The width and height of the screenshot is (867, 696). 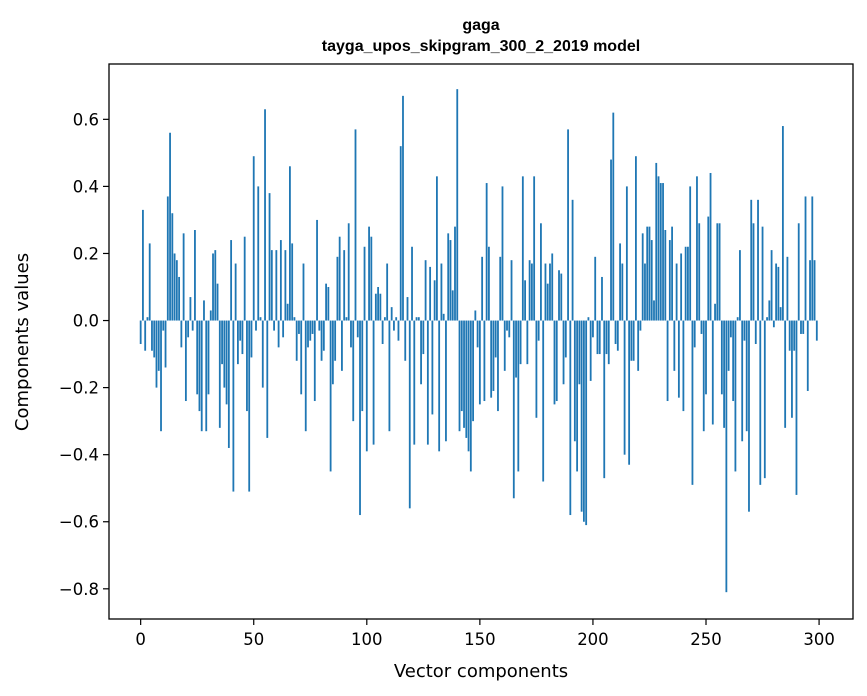 What do you see at coordinates (79, 589) in the screenshot?
I see `y-tick-label: −0.8` at bounding box center [79, 589].